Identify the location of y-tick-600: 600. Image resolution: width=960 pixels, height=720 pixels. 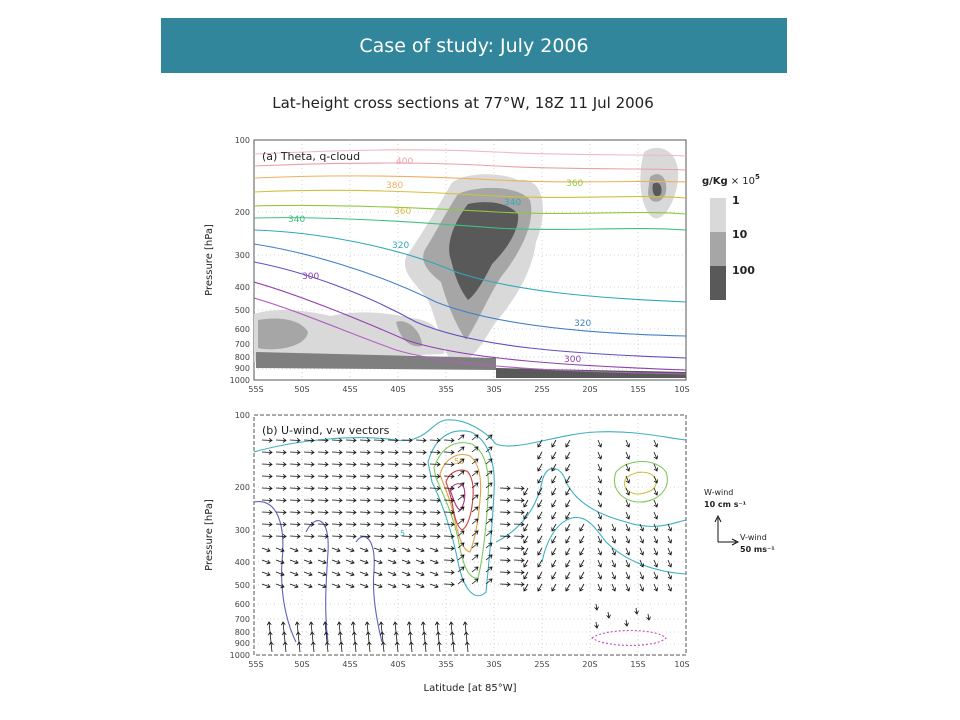
(242, 604).